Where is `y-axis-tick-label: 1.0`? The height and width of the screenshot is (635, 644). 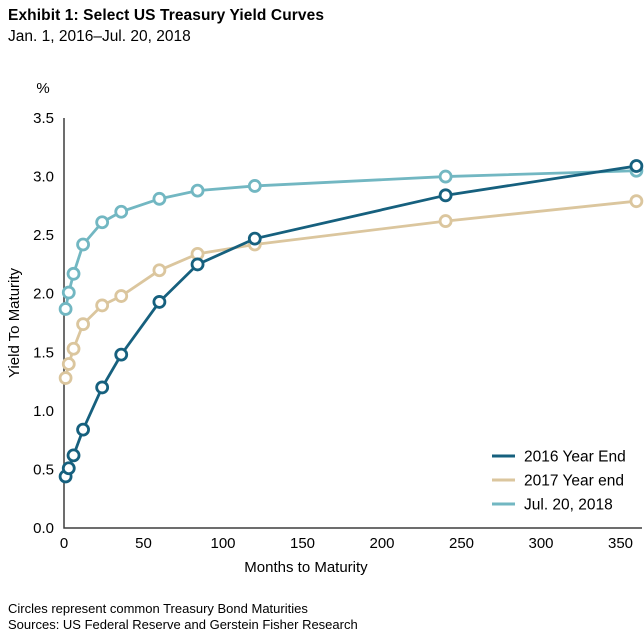
y-axis-tick-label: 1.0 is located at coordinates (43, 411).